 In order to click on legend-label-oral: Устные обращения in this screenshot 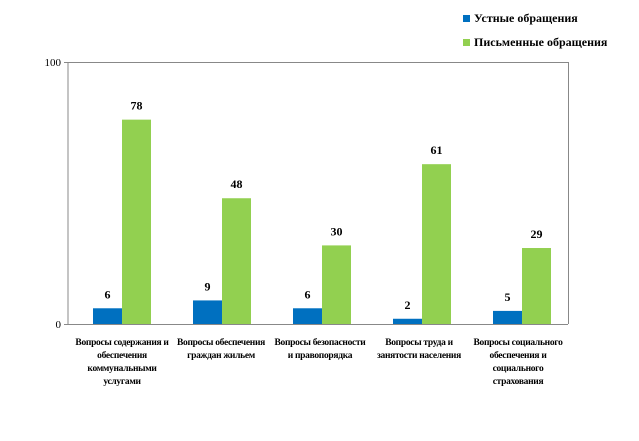, I will do `click(526, 18)`.